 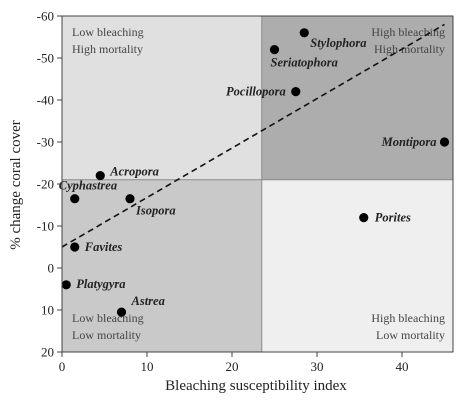 What do you see at coordinates (100, 176) in the screenshot?
I see `data-point-acropora` at bounding box center [100, 176].